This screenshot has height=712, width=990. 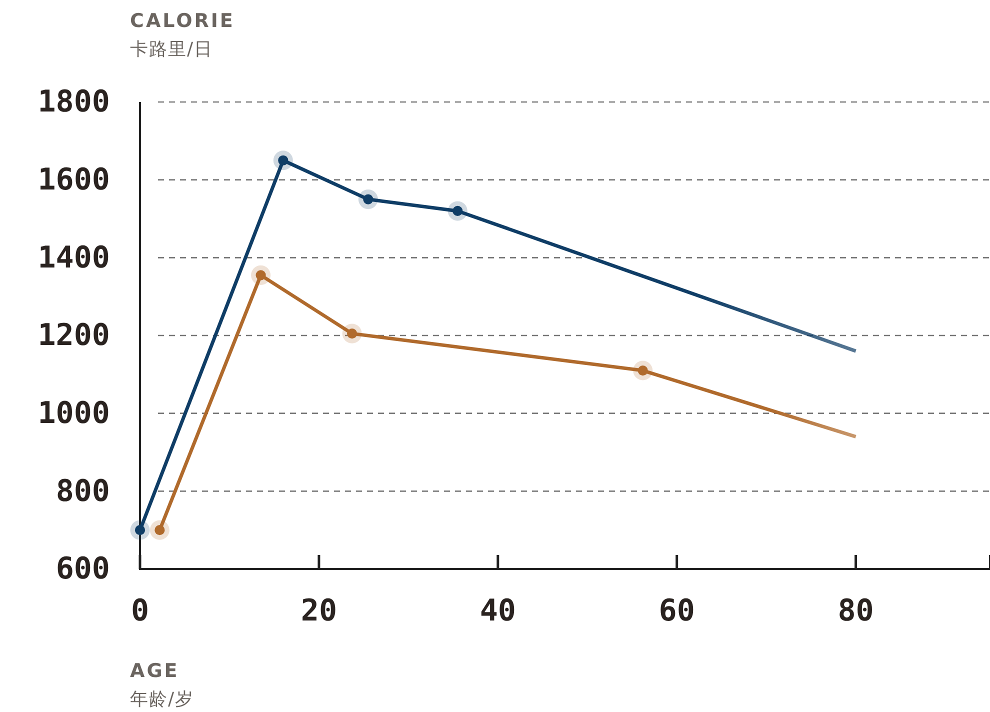 What do you see at coordinates (83, 569) in the screenshot?
I see `y-tick-label: 600` at bounding box center [83, 569].